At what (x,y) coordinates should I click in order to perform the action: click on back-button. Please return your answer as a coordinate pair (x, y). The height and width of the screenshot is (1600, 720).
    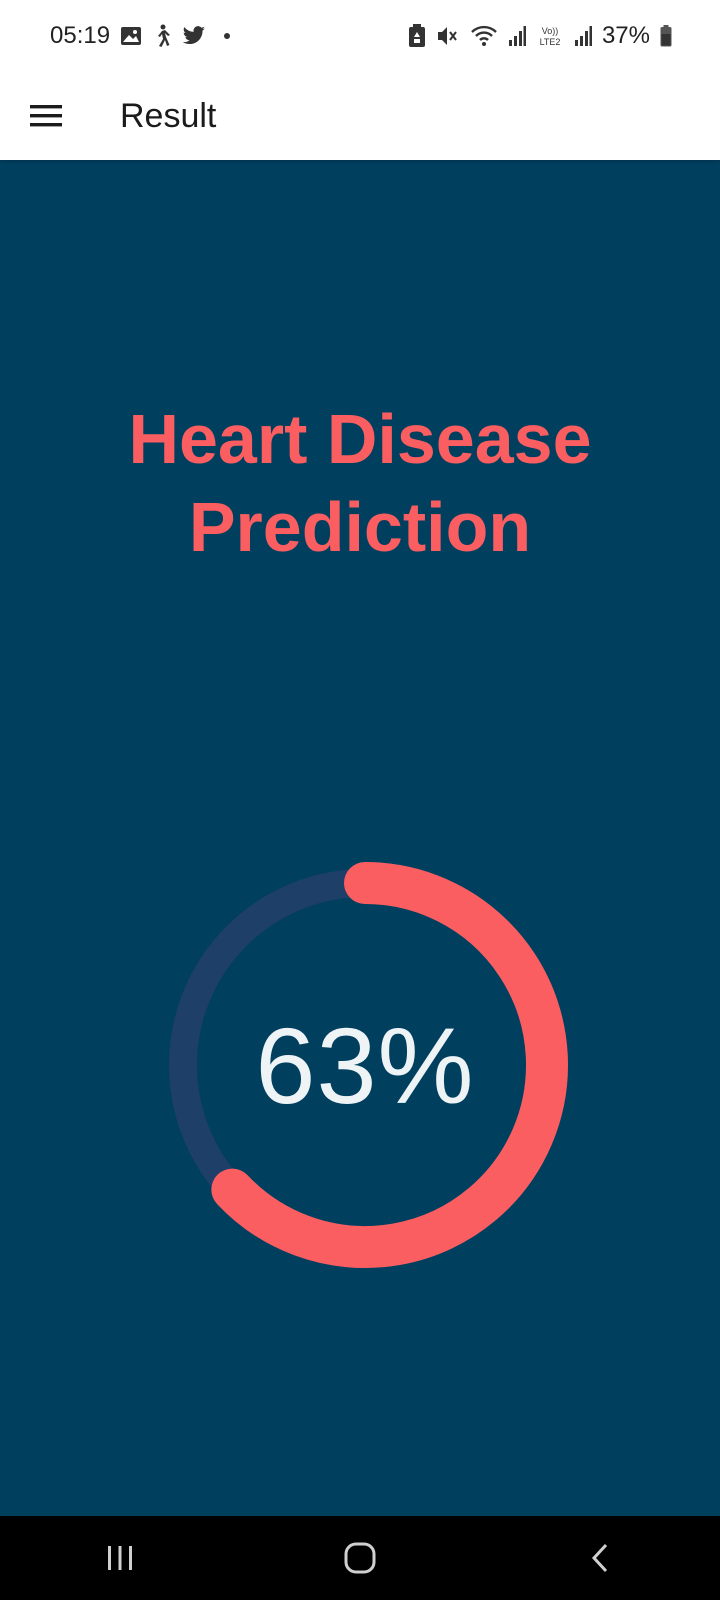
    Looking at the image, I should click on (600, 1558).